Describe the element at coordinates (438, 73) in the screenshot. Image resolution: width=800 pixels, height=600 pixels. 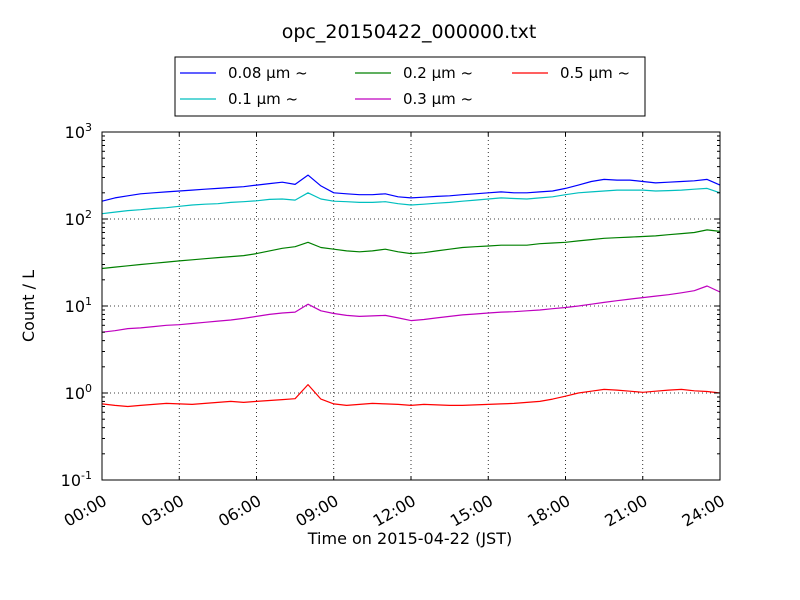
I see `legend-label: 0.2 μm ~` at that location.